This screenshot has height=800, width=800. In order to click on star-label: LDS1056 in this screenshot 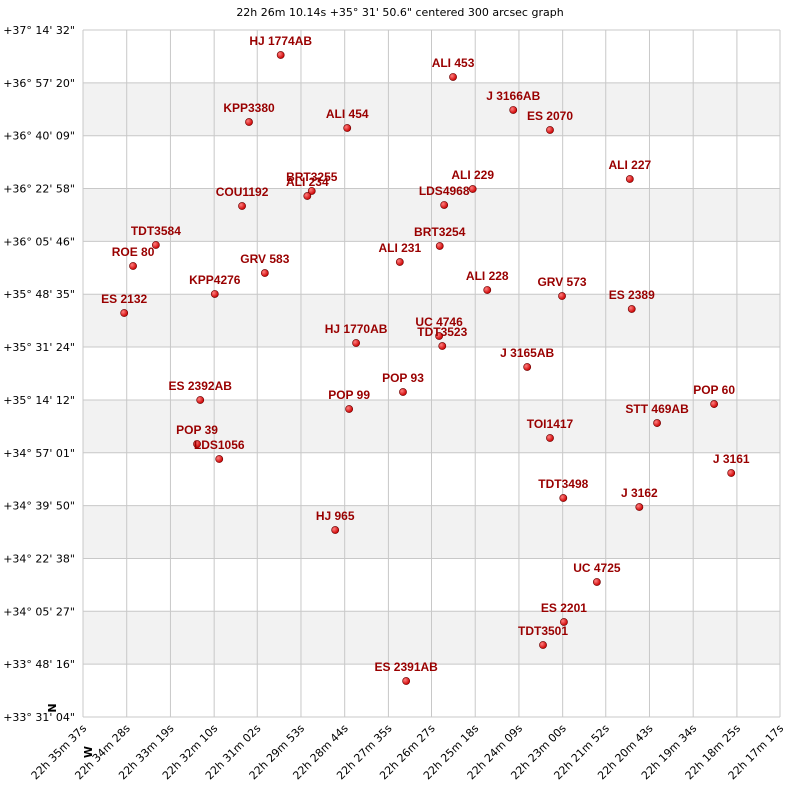, I will do `click(219, 445)`.